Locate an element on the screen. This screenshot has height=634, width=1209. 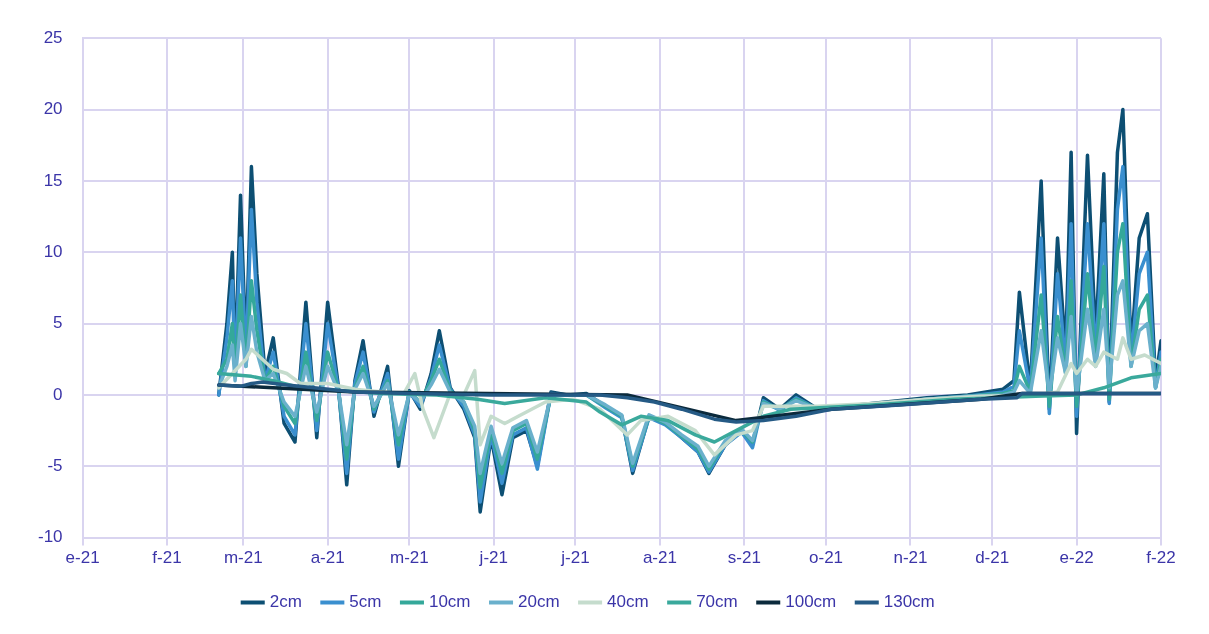
x-tick-label: f-22 is located at coordinates (1161, 558).